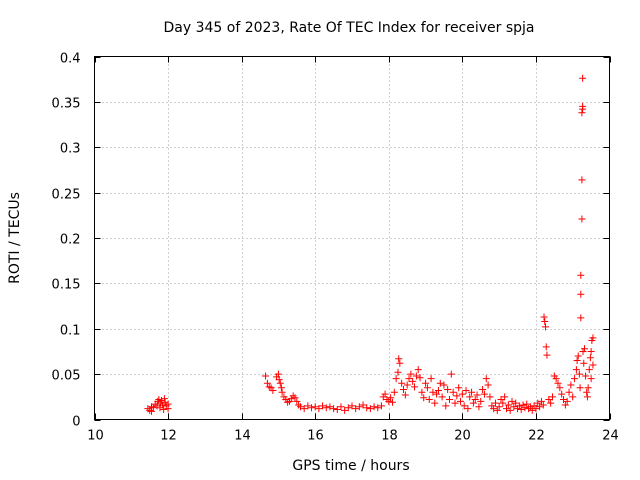  What do you see at coordinates (70, 331) in the screenshot?
I see `y-tick-label: 0.1` at bounding box center [70, 331].